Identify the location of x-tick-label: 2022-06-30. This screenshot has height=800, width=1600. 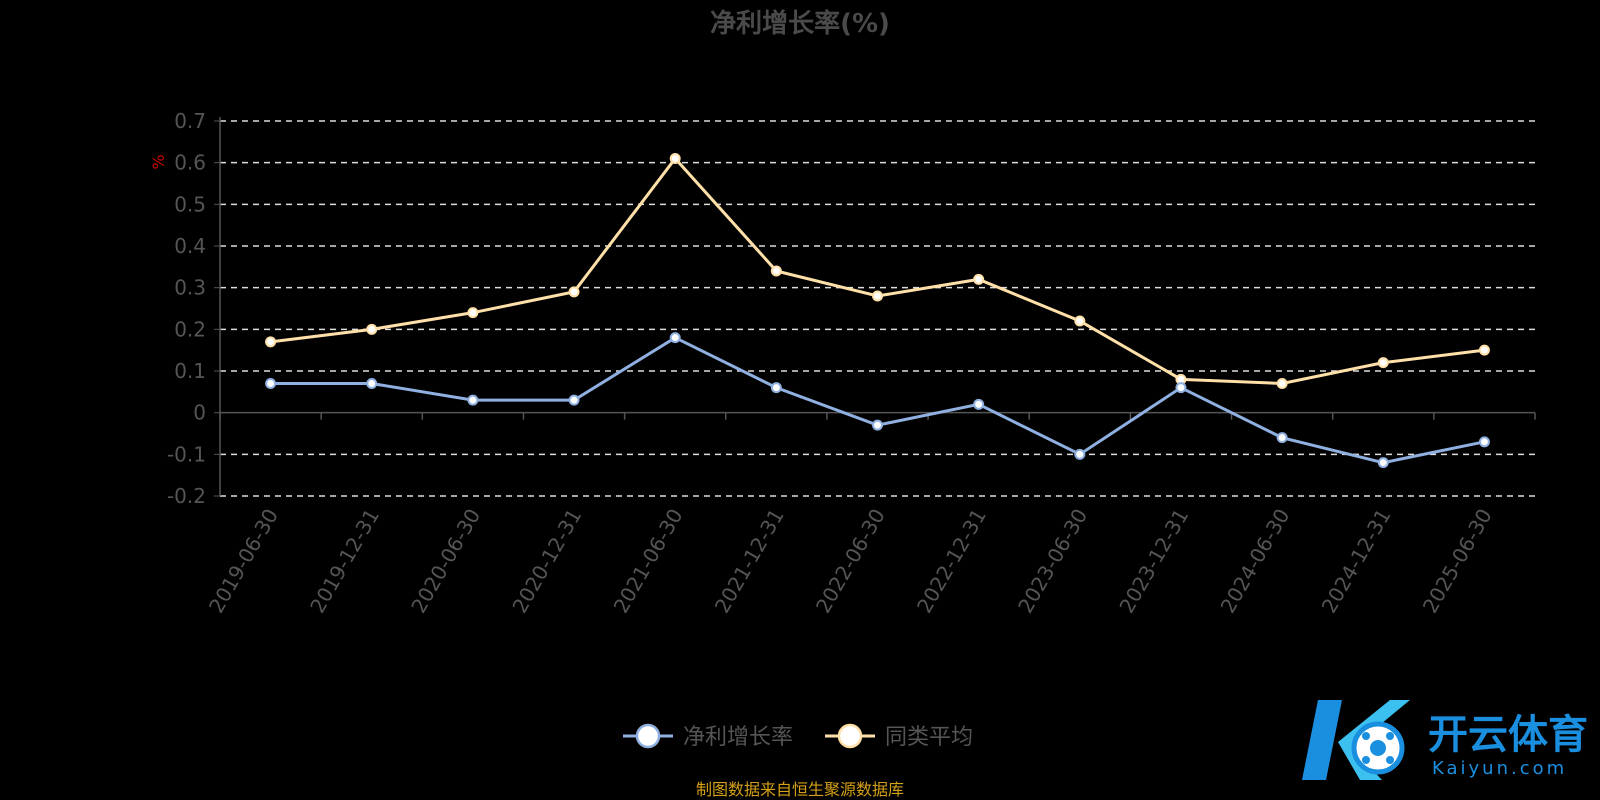
(850, 561).